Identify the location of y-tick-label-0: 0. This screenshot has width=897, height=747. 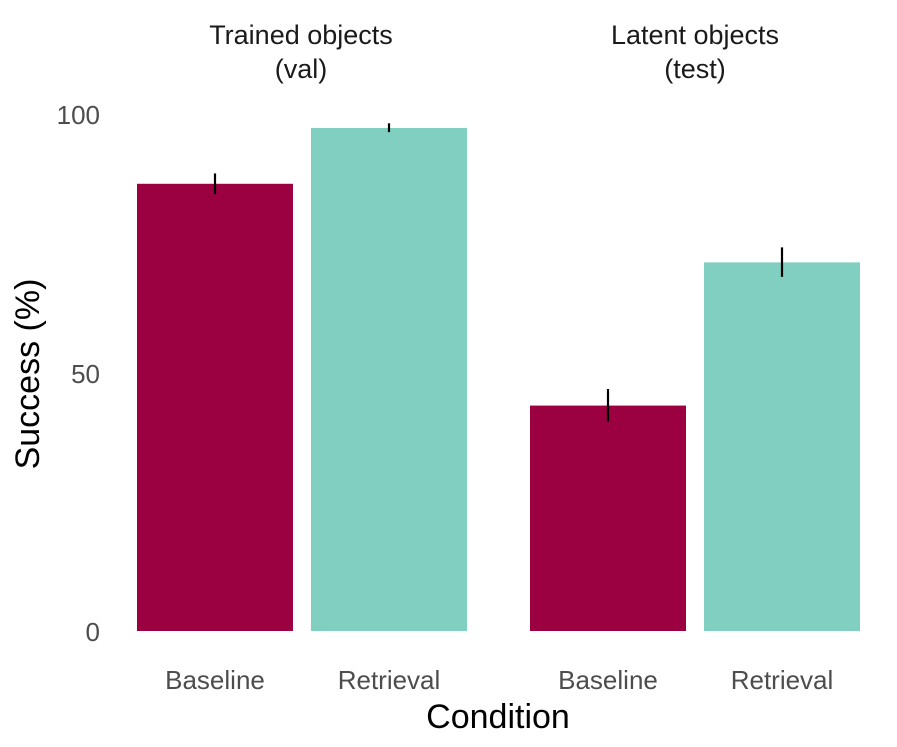
(93, 632).